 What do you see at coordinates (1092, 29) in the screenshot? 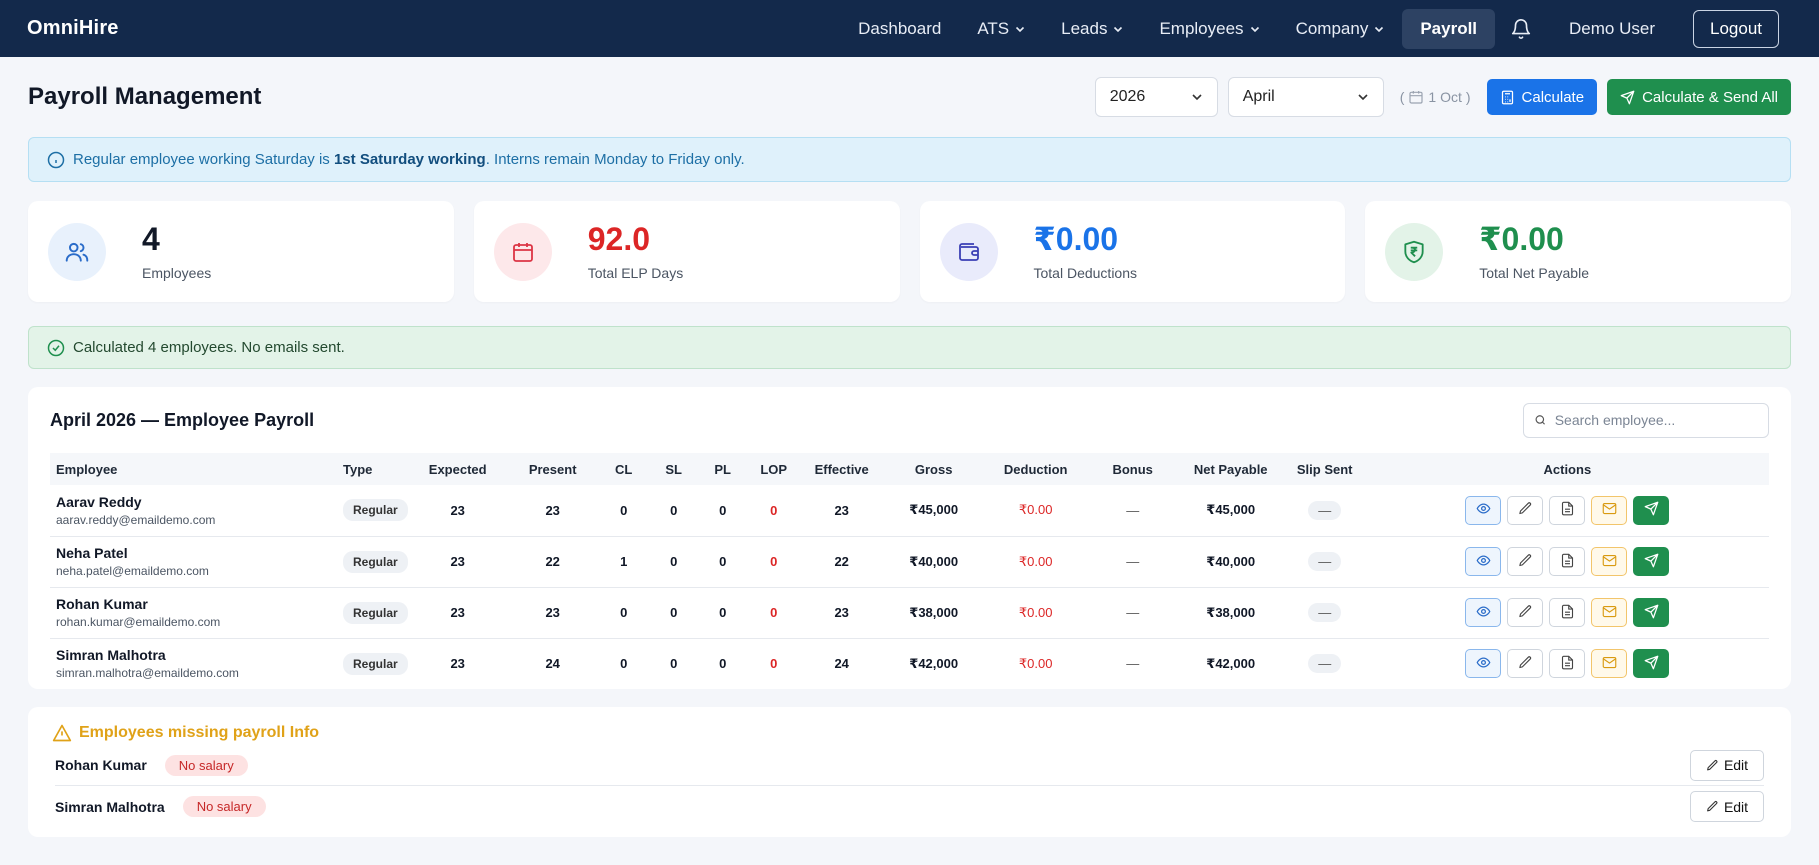
I see `nav-leads: Leads` at bounding box center [1092, 29].